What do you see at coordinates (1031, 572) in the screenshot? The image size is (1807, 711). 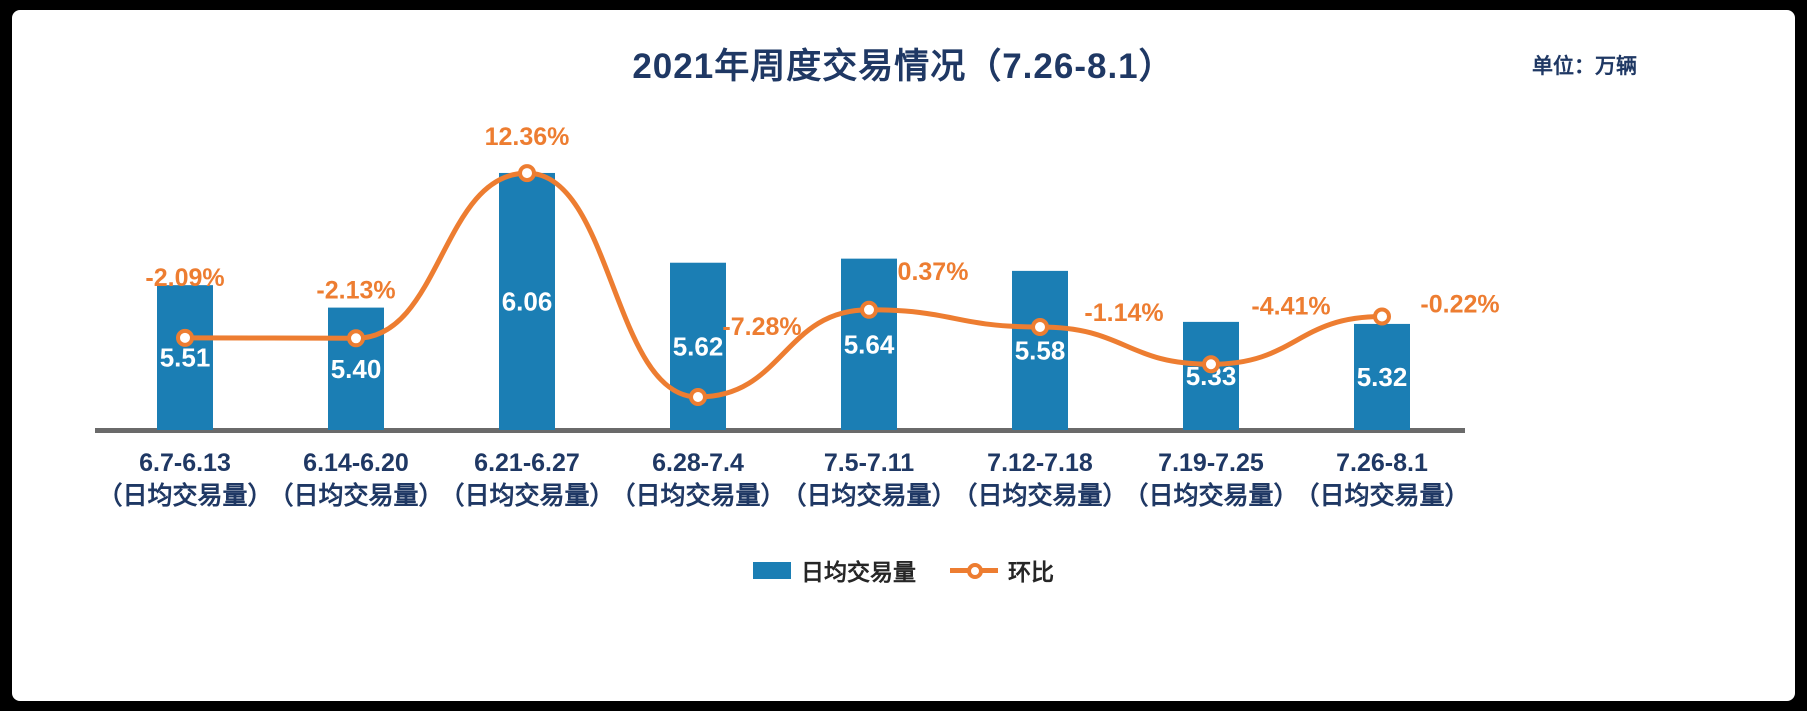 I see `legend-line-label: 环比` at bounding box center [1031, 572].